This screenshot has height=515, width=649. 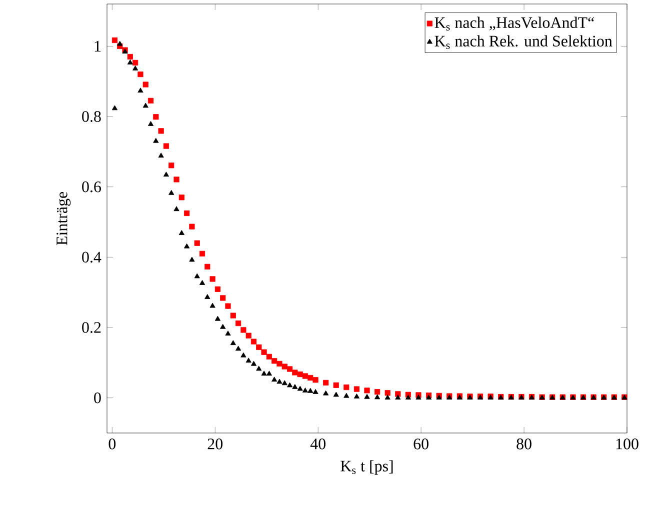 What do you see at coordinates (421, 444) in the screenshot?
I see `x-tick-label: 60` at bounding box center [421, 444].